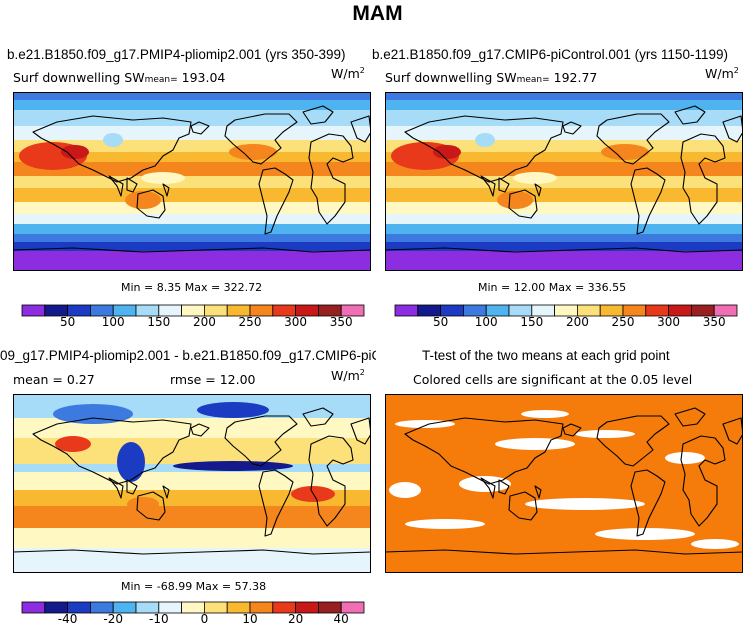 The height and width of the screenshot is (630, 755). What do you see at coordinates (451, 77) in the screenshot?
I see `panel2-variable: Surf downwelling SW` at bounding box center [451, 77].